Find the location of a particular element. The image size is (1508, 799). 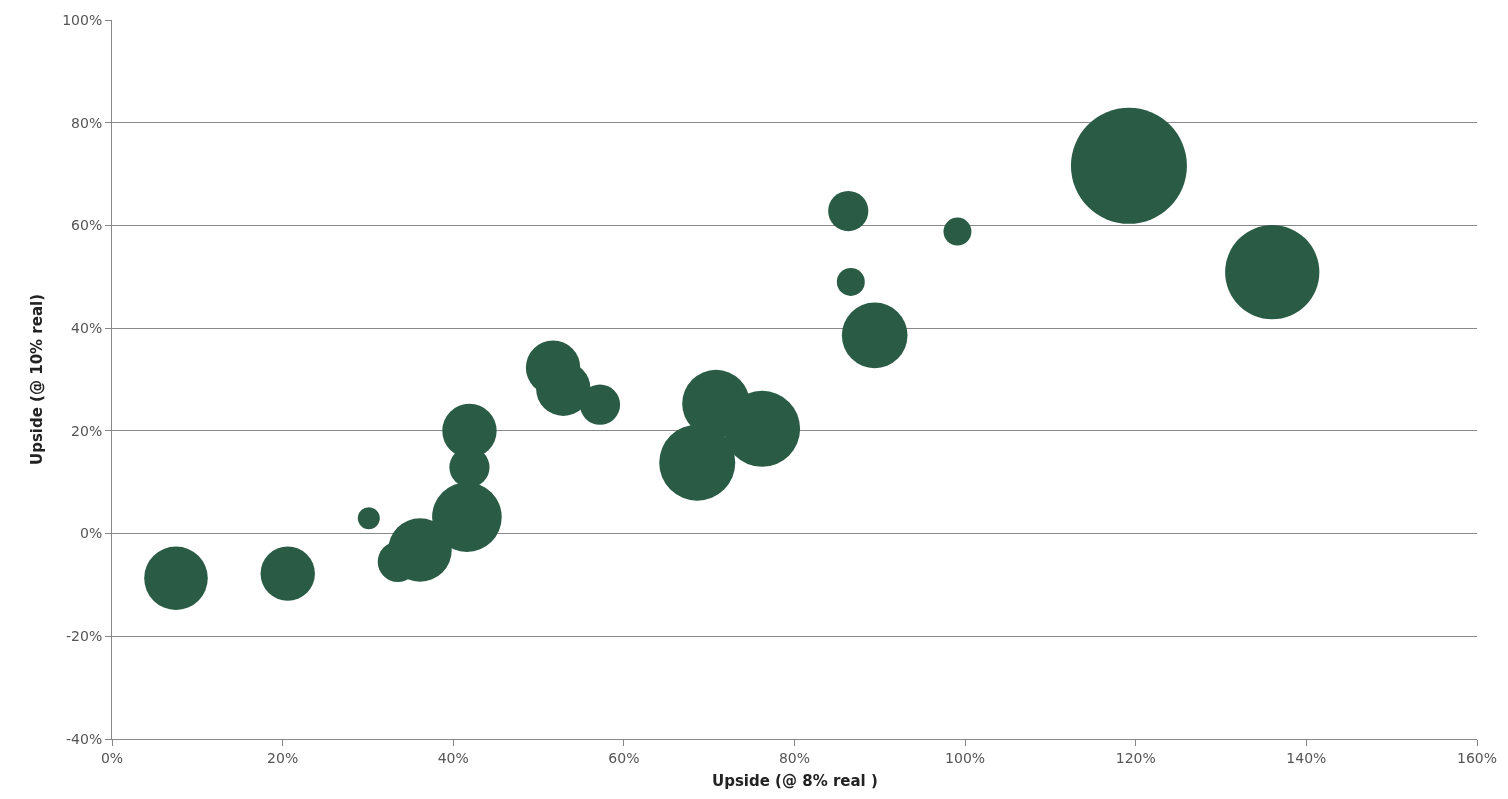

x-tick-label: 60% is located at coordinates (624, 757).